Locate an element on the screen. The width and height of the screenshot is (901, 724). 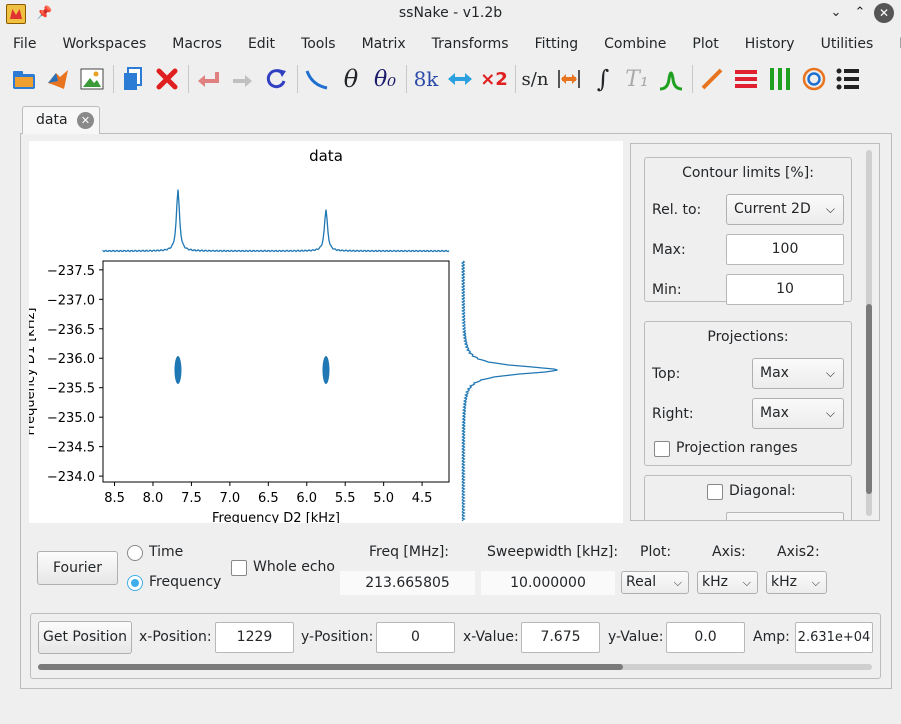
position-frame is located at coordinates (455, 646).